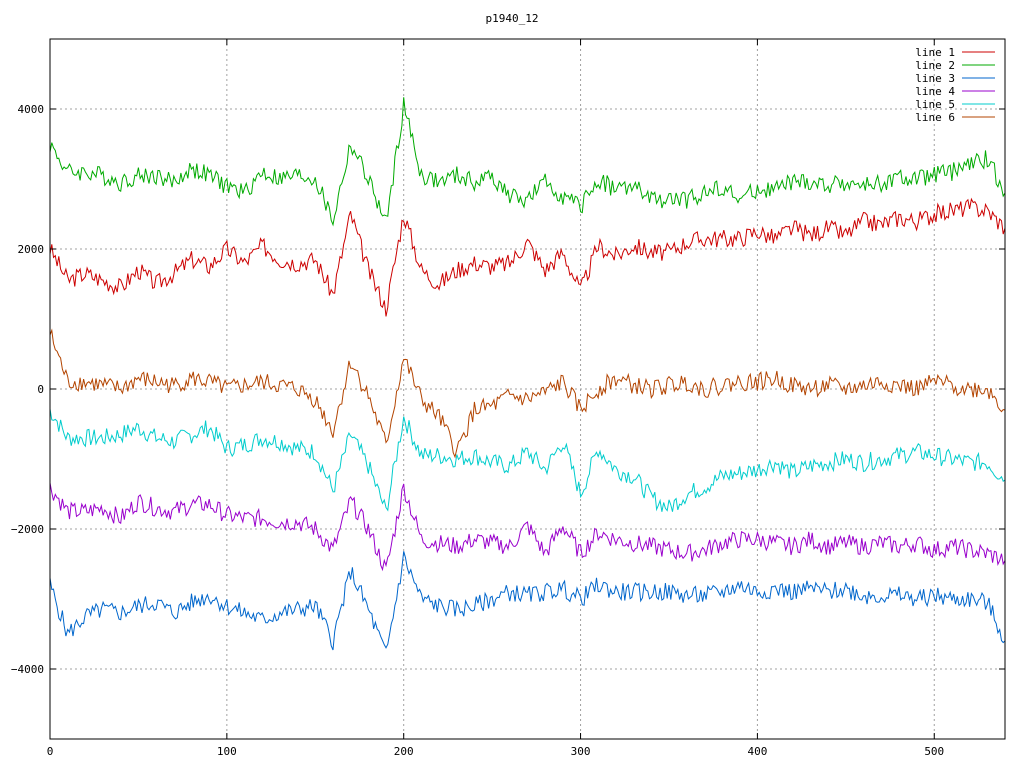 Image resolution: width=1024 pixels, height=768 pixels. What do you see at coordinates (935, 65) in the screenshot?
I see `legend-label-2: line 2` at bounding box center [935, 65].